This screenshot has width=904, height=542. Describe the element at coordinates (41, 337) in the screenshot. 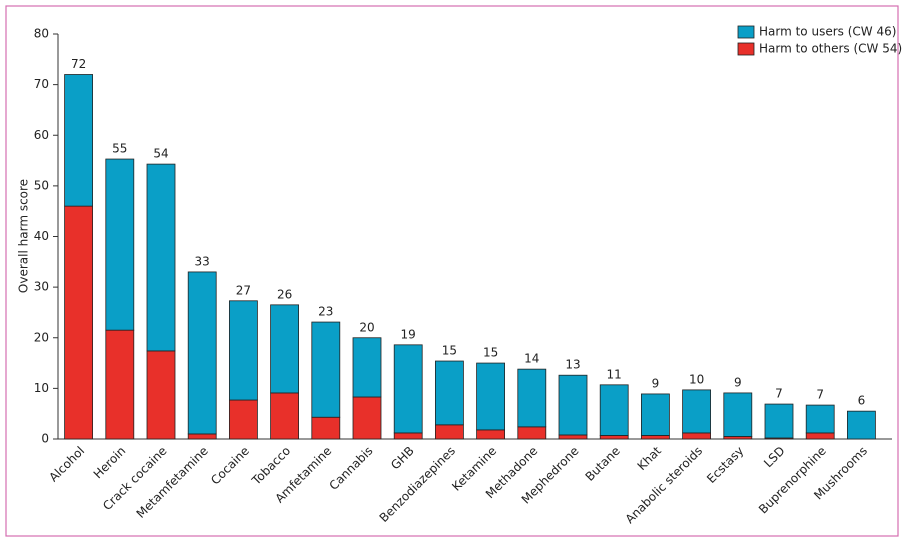

I see `y-tick-label: 20` at that location.